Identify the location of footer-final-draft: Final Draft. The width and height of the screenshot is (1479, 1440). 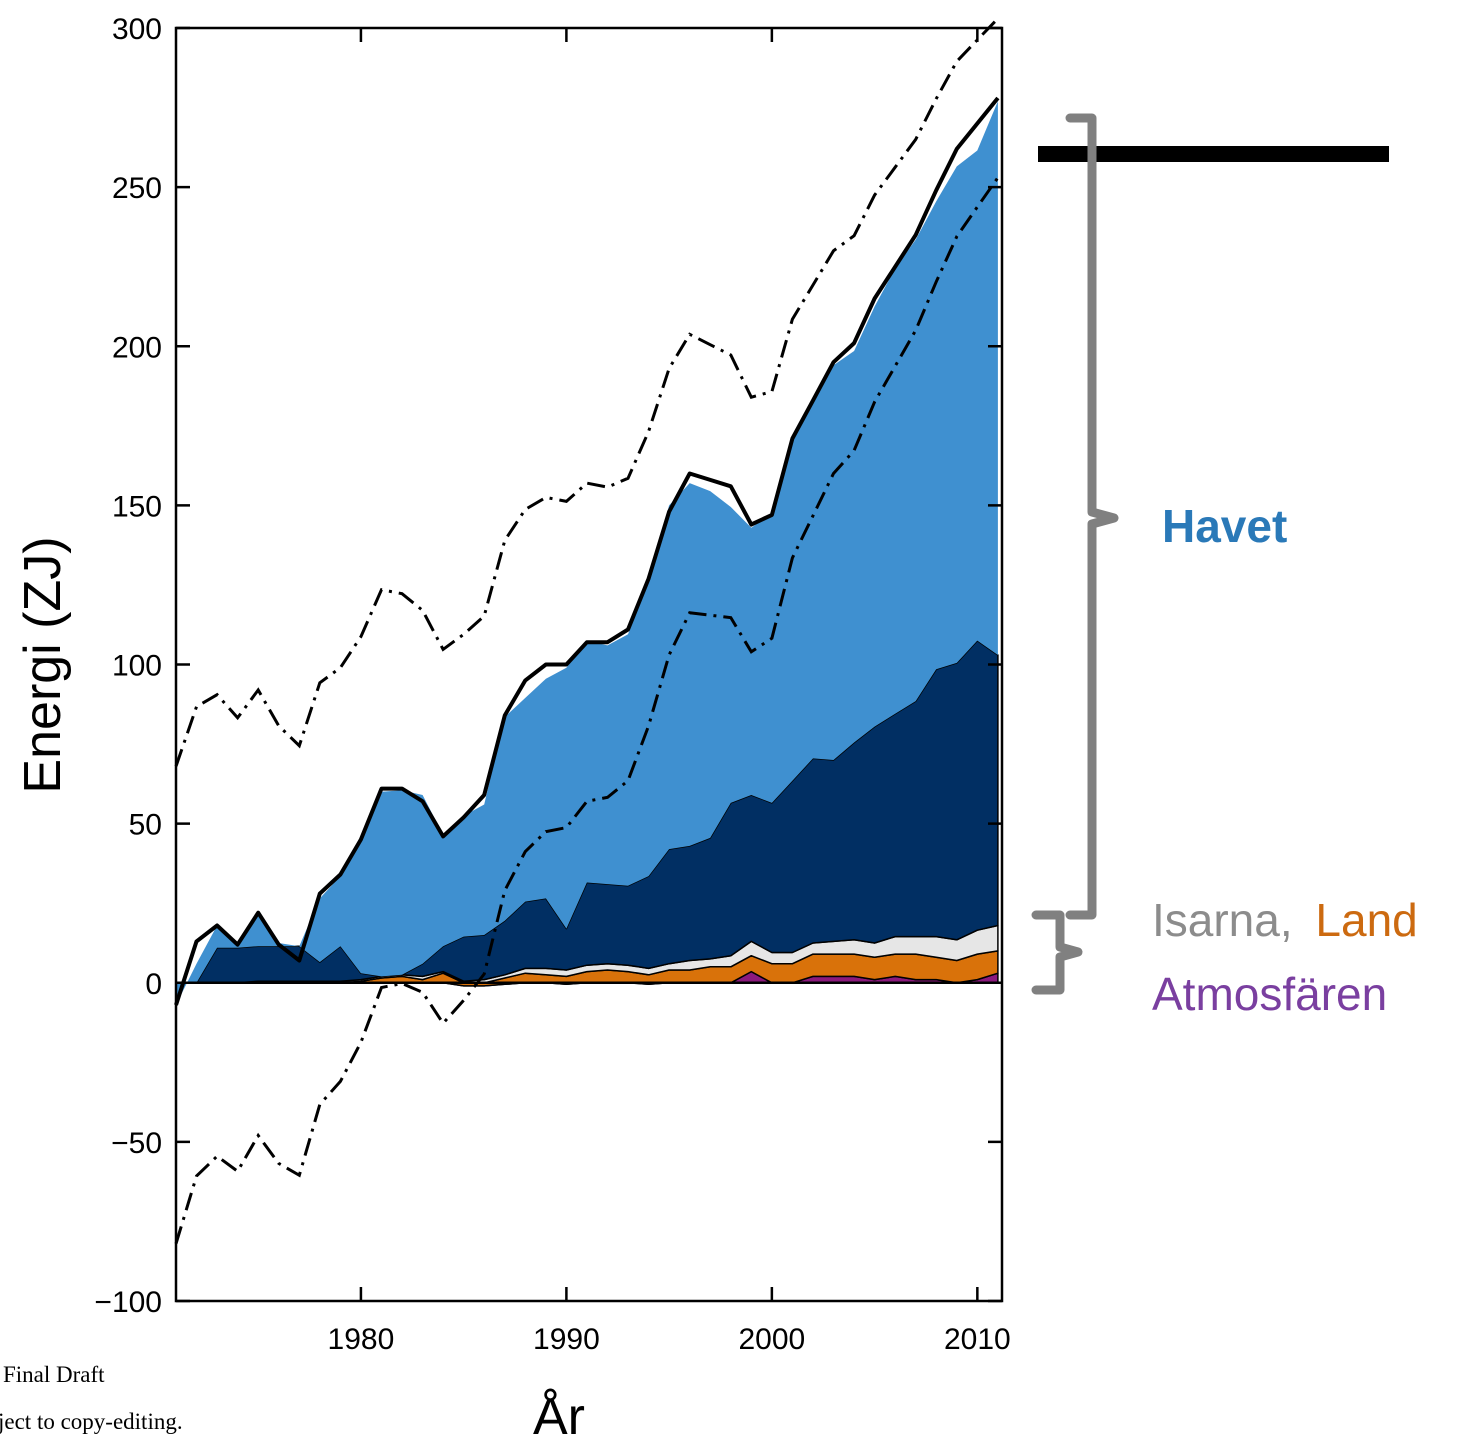
(54, 1374).